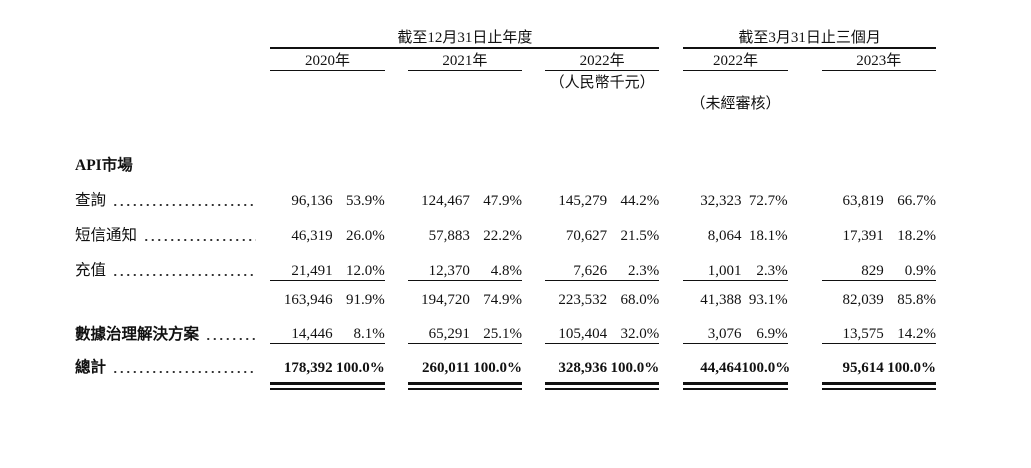 This screenshot has width=1031, height=468. What do you see at coordinates (106, 235) in the screenshot?
I see `row-label: 短信通知` at bounding box center [106, 235].